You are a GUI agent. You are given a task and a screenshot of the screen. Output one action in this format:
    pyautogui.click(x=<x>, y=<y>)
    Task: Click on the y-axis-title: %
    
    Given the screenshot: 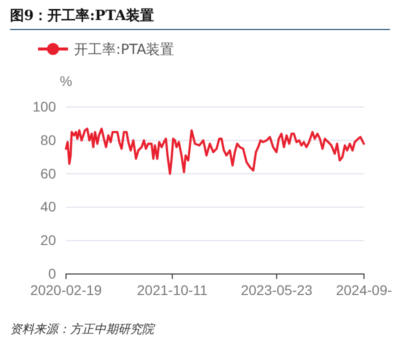 What is the action you would take?
    pyautogui.click(x=66, y=81)
    